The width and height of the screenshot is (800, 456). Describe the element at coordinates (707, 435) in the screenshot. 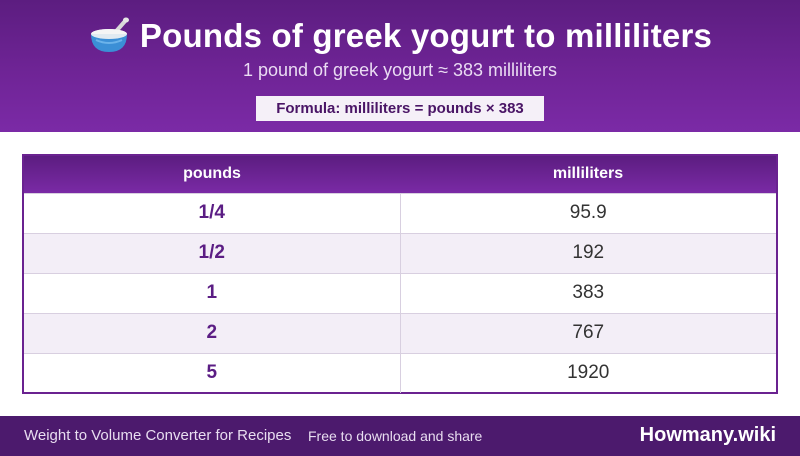

I see `brand-link: Howmany.wiki` at that location.